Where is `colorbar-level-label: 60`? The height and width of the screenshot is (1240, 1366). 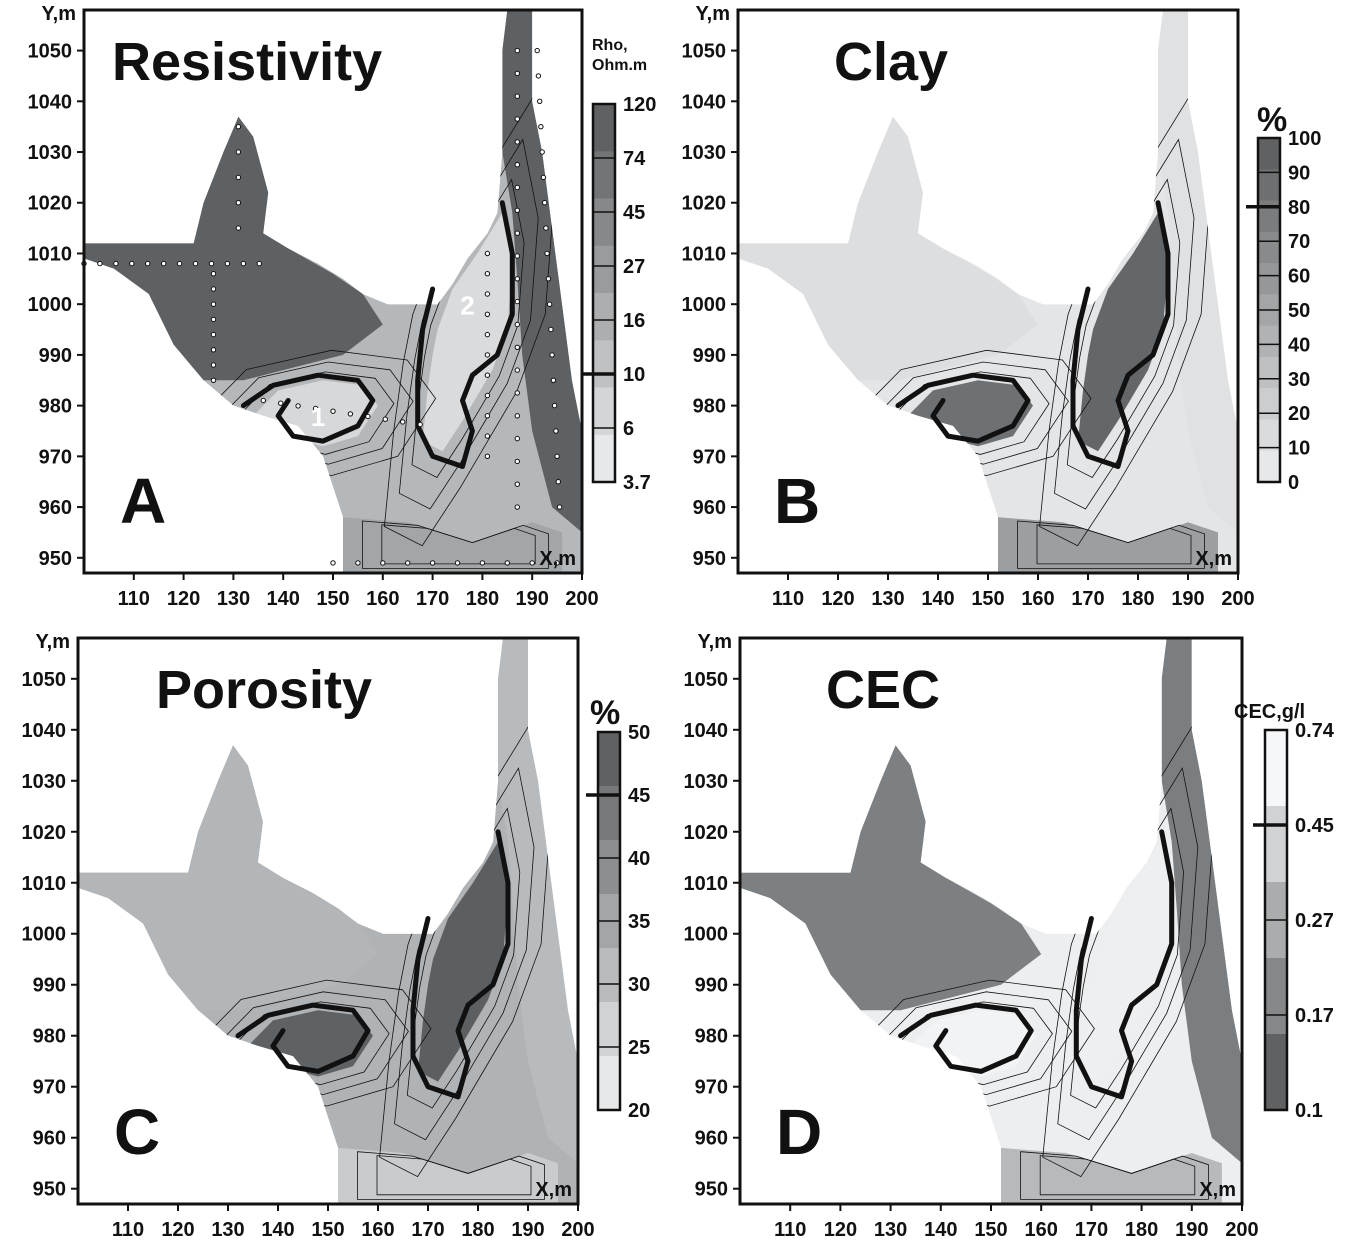
colorbar-level-label: 60 is located at coordinates (1299, 277).